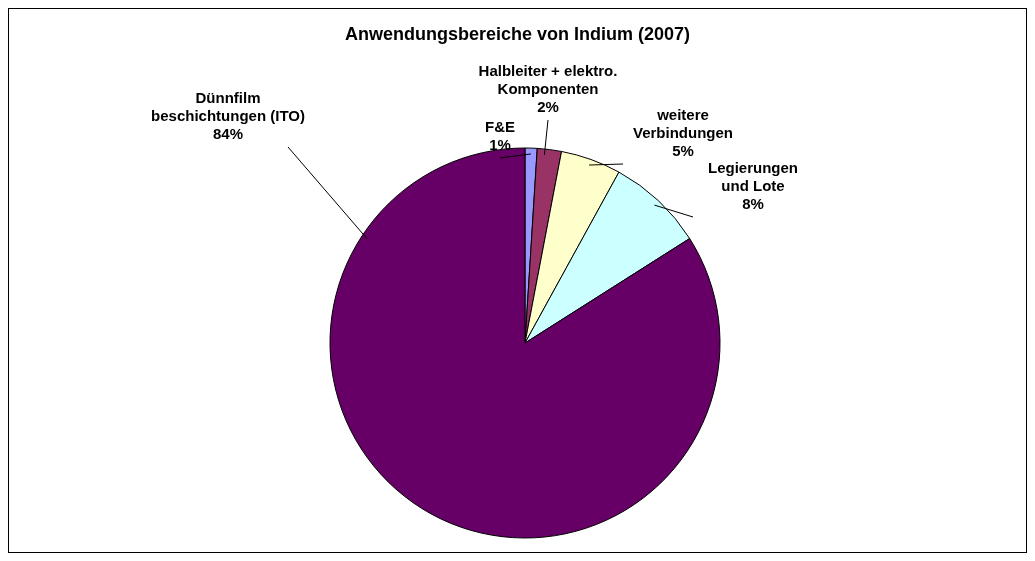 Image resolution: width=1035 pixels, height=561 pixels. What do you see at coordinates (683, 150) in the screenshot?
I see `data-label: 5%` at bounding box center [683, 150].